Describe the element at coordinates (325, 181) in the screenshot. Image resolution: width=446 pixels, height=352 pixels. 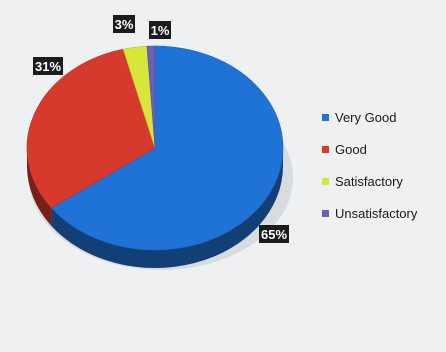
I see `legend-swatch-satisfactory` at that location.